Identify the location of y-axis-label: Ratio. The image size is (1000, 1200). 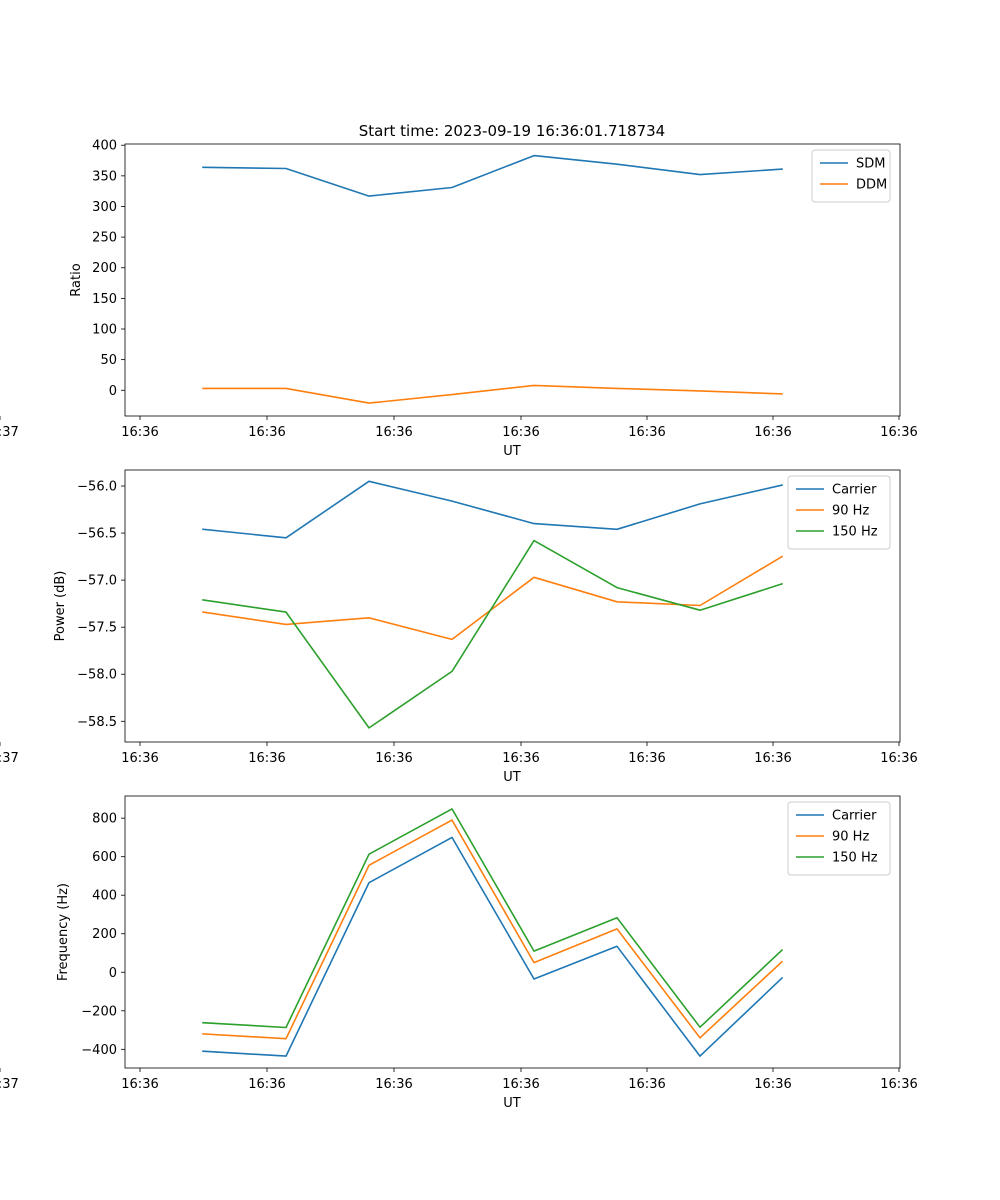
(76, 279).